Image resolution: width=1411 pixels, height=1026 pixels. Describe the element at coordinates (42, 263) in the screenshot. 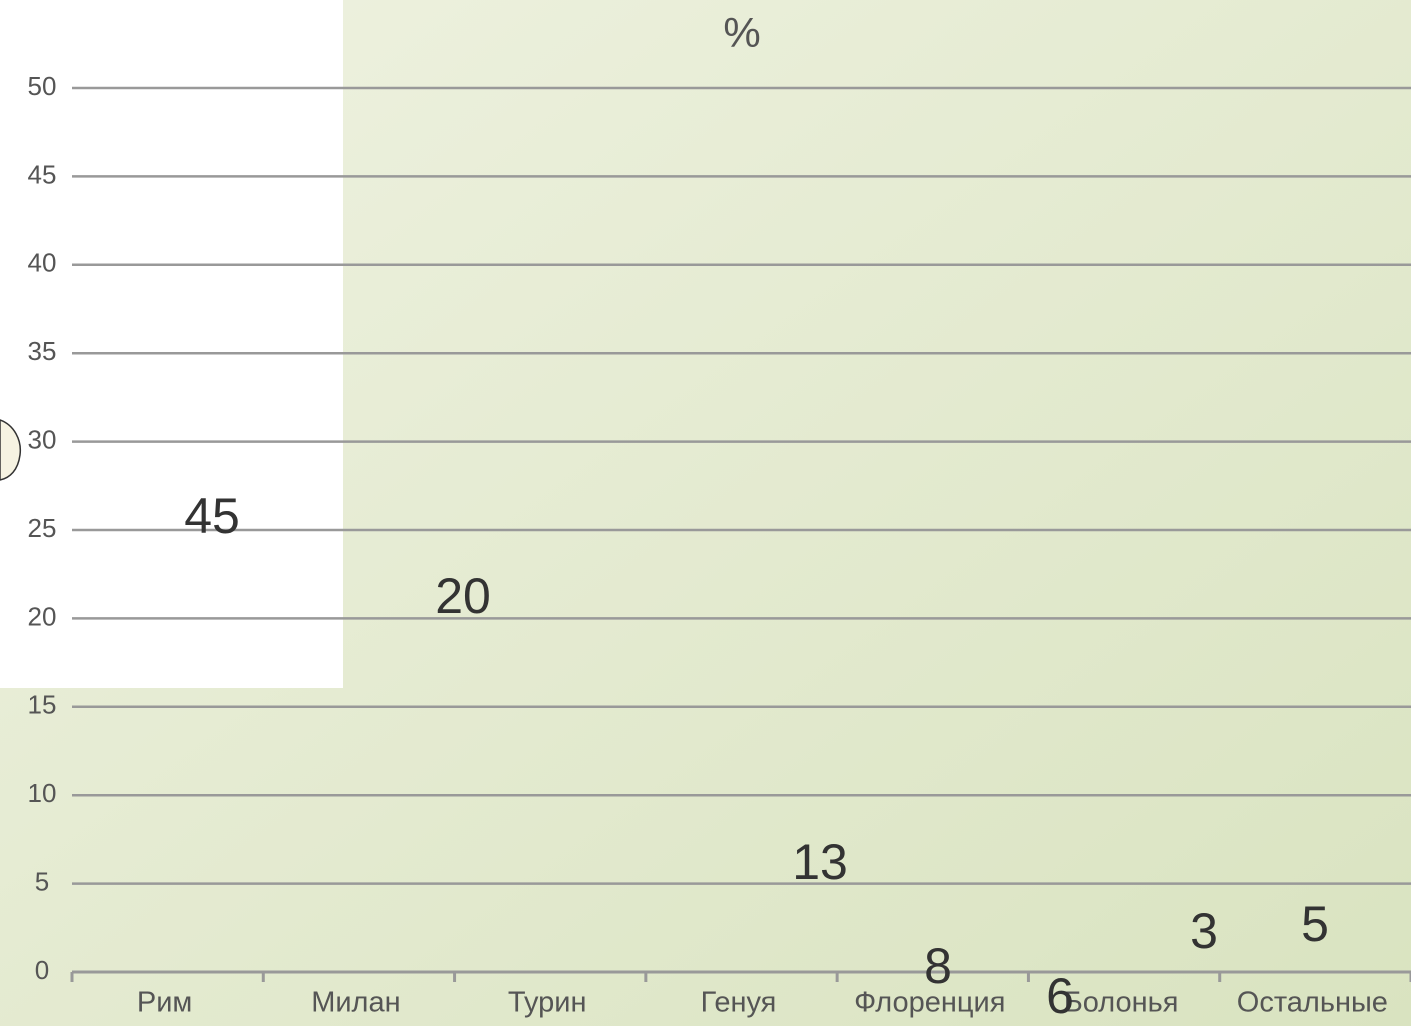

I see `y-tick-label: 40` at that location.